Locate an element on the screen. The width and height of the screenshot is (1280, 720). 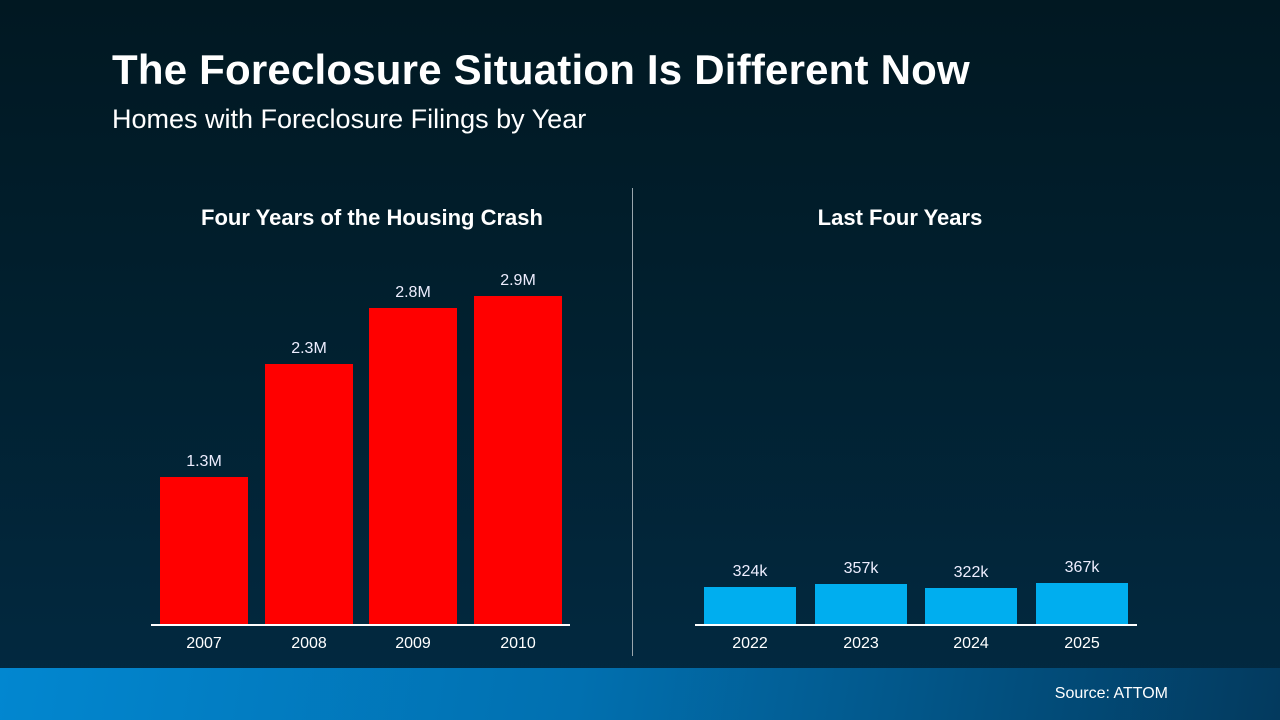
bar-2025 is located at coordinates (1082, 603).